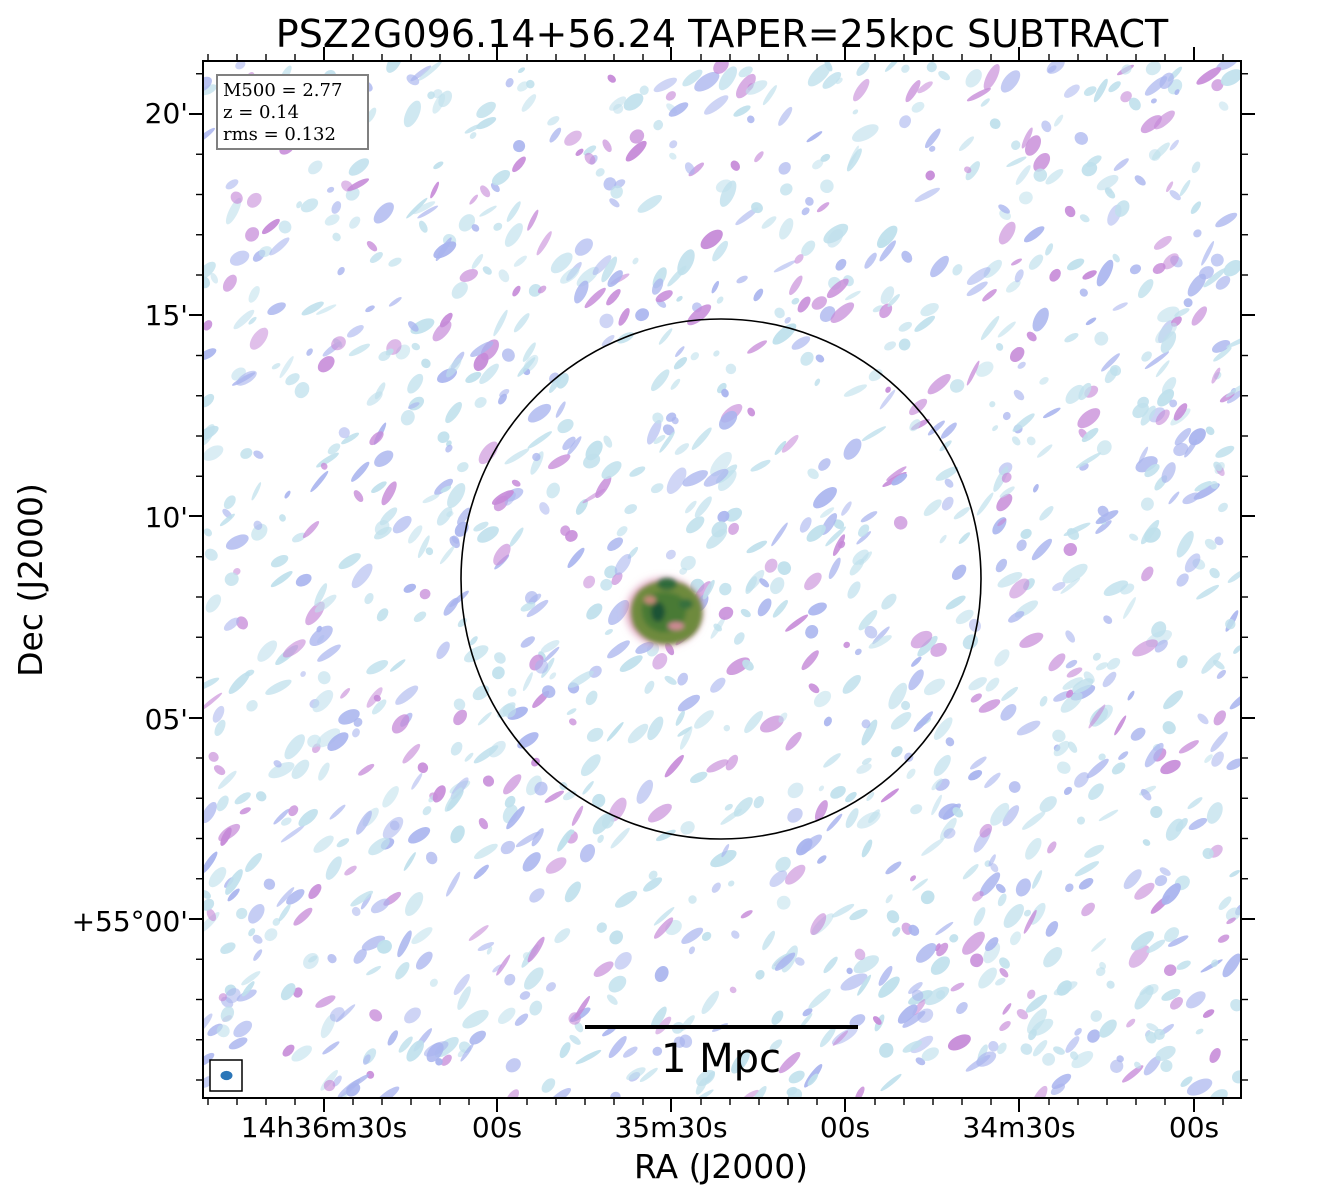 Image resolution: width=1321 pixels, height=1200 pixels. What do you see at coordinates (282, 90) in the screenshot?
I see `info-m500: M500 = 2.77` at bounding box center [282, 90].